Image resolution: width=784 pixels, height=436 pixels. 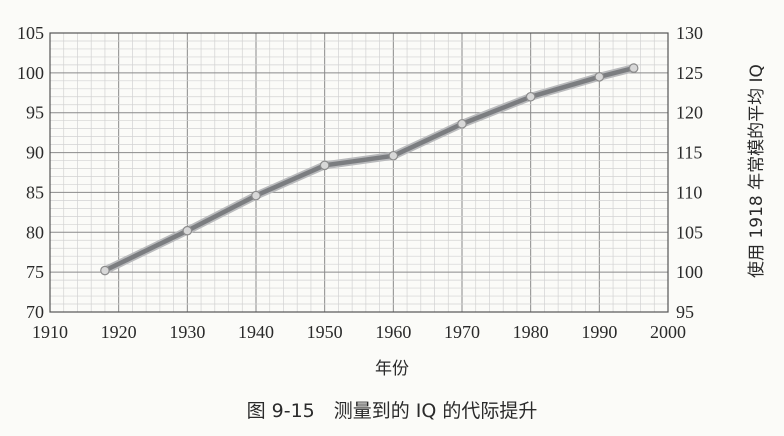 I want to click on x-tick-label: 1950, so click(x=325, y=332).